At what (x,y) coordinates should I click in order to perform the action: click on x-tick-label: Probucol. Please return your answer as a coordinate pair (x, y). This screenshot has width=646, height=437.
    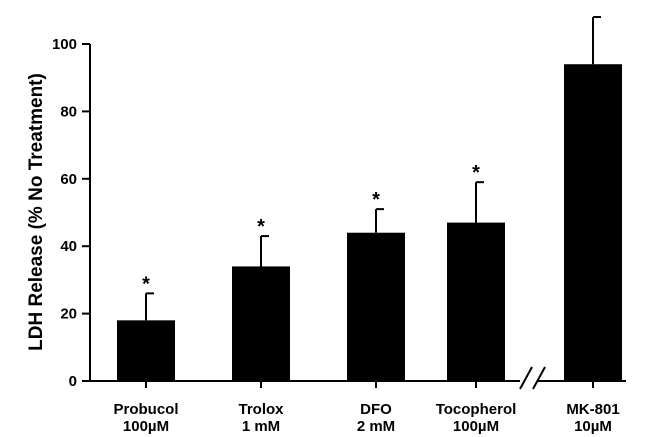
    Looking at the image, I should click on (145, 409).